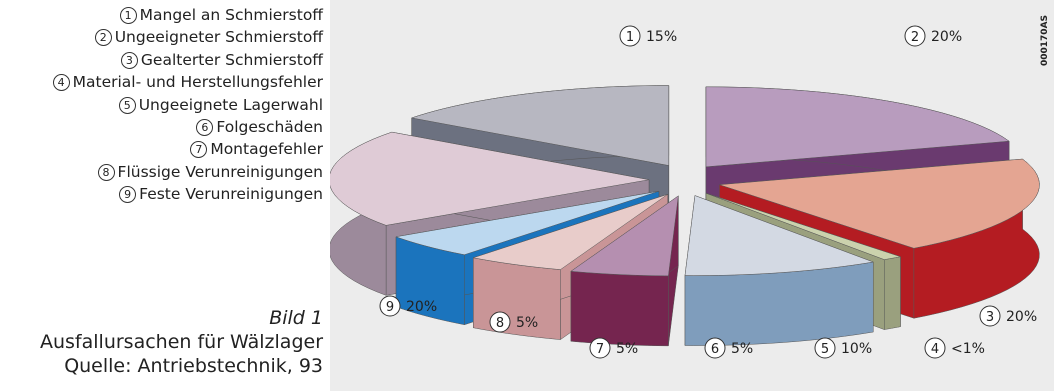  Describe the element at coordinates (218, 37) in the screenshot. I see `legend-label: Ungeeigneter Schmierstoff` at that location.